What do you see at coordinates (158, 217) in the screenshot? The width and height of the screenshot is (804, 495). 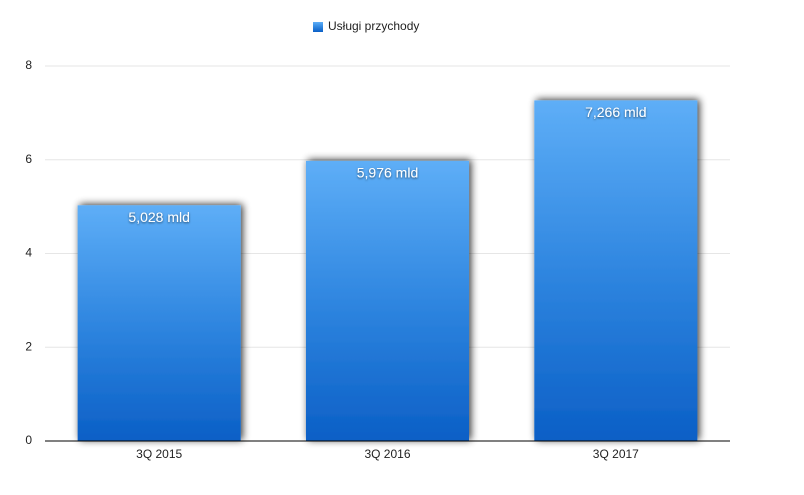 I see `value-label: 5,028 mld` at bounding box center [158, 217].